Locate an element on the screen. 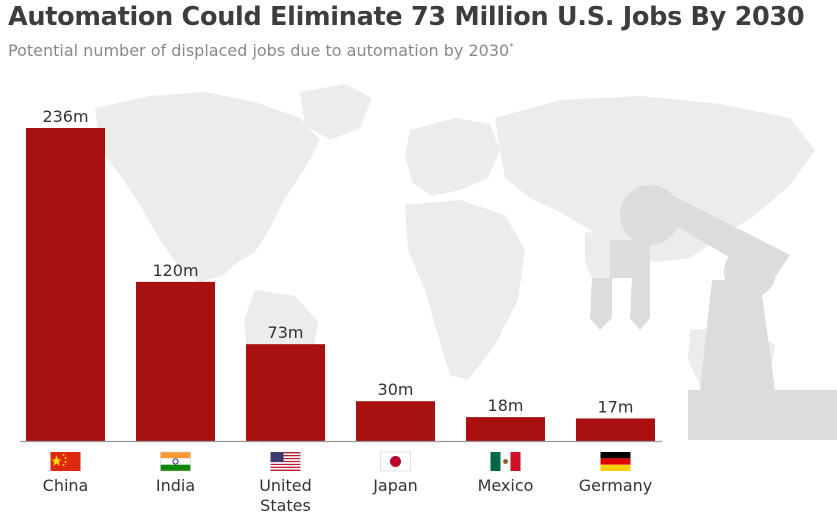 Image resolution: width=837 pixels, height=523 pixels. bar-japan is located at coordinates (395, 421).